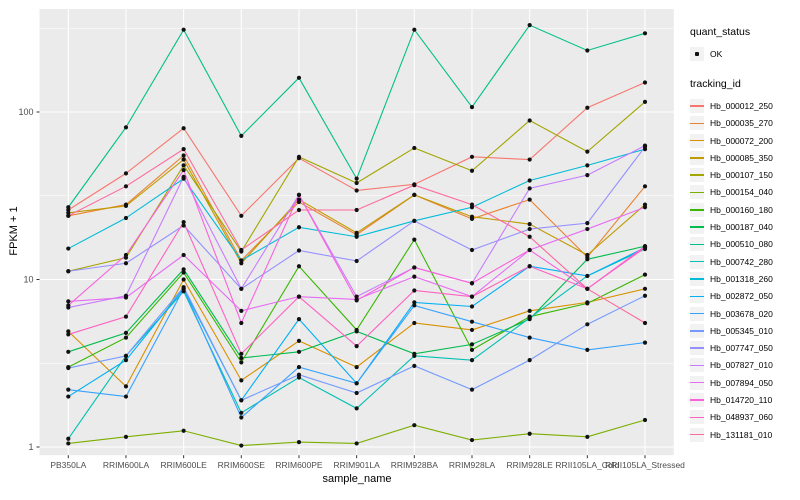  What do you see at coordinates (720, 32) in the screenshot?
I see `legend-quant-status-title: quant_status` at bounding box center [720, 32].